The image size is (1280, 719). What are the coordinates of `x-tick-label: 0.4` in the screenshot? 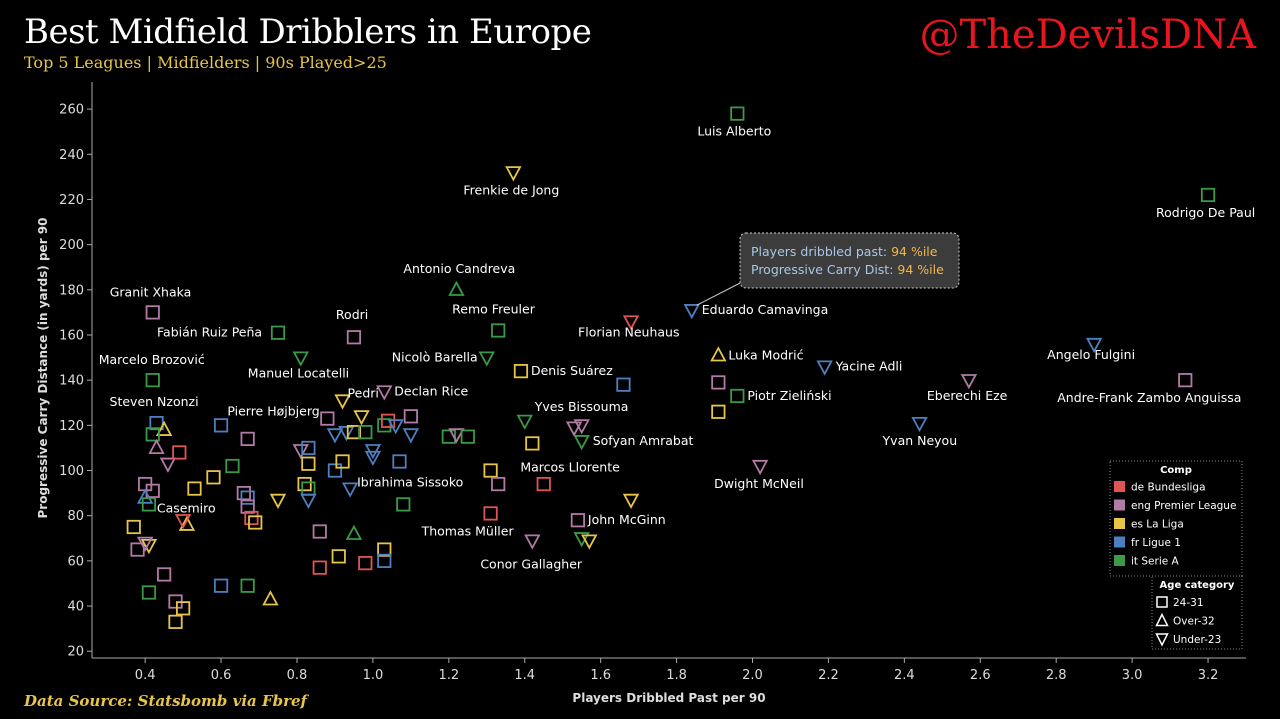 It's located at (145, 675).